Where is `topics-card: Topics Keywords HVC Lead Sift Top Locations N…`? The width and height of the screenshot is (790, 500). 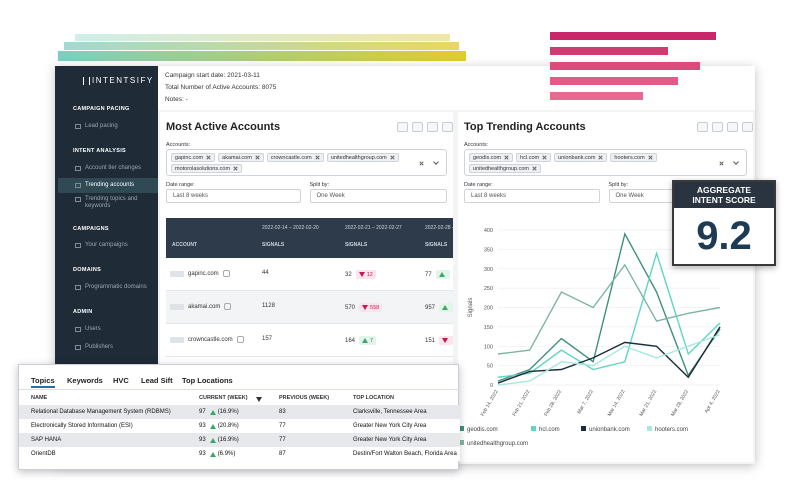
topics-card: Topics Keywords HVC Lead Sift Top Locations N… is located at coordinates (239, 417).